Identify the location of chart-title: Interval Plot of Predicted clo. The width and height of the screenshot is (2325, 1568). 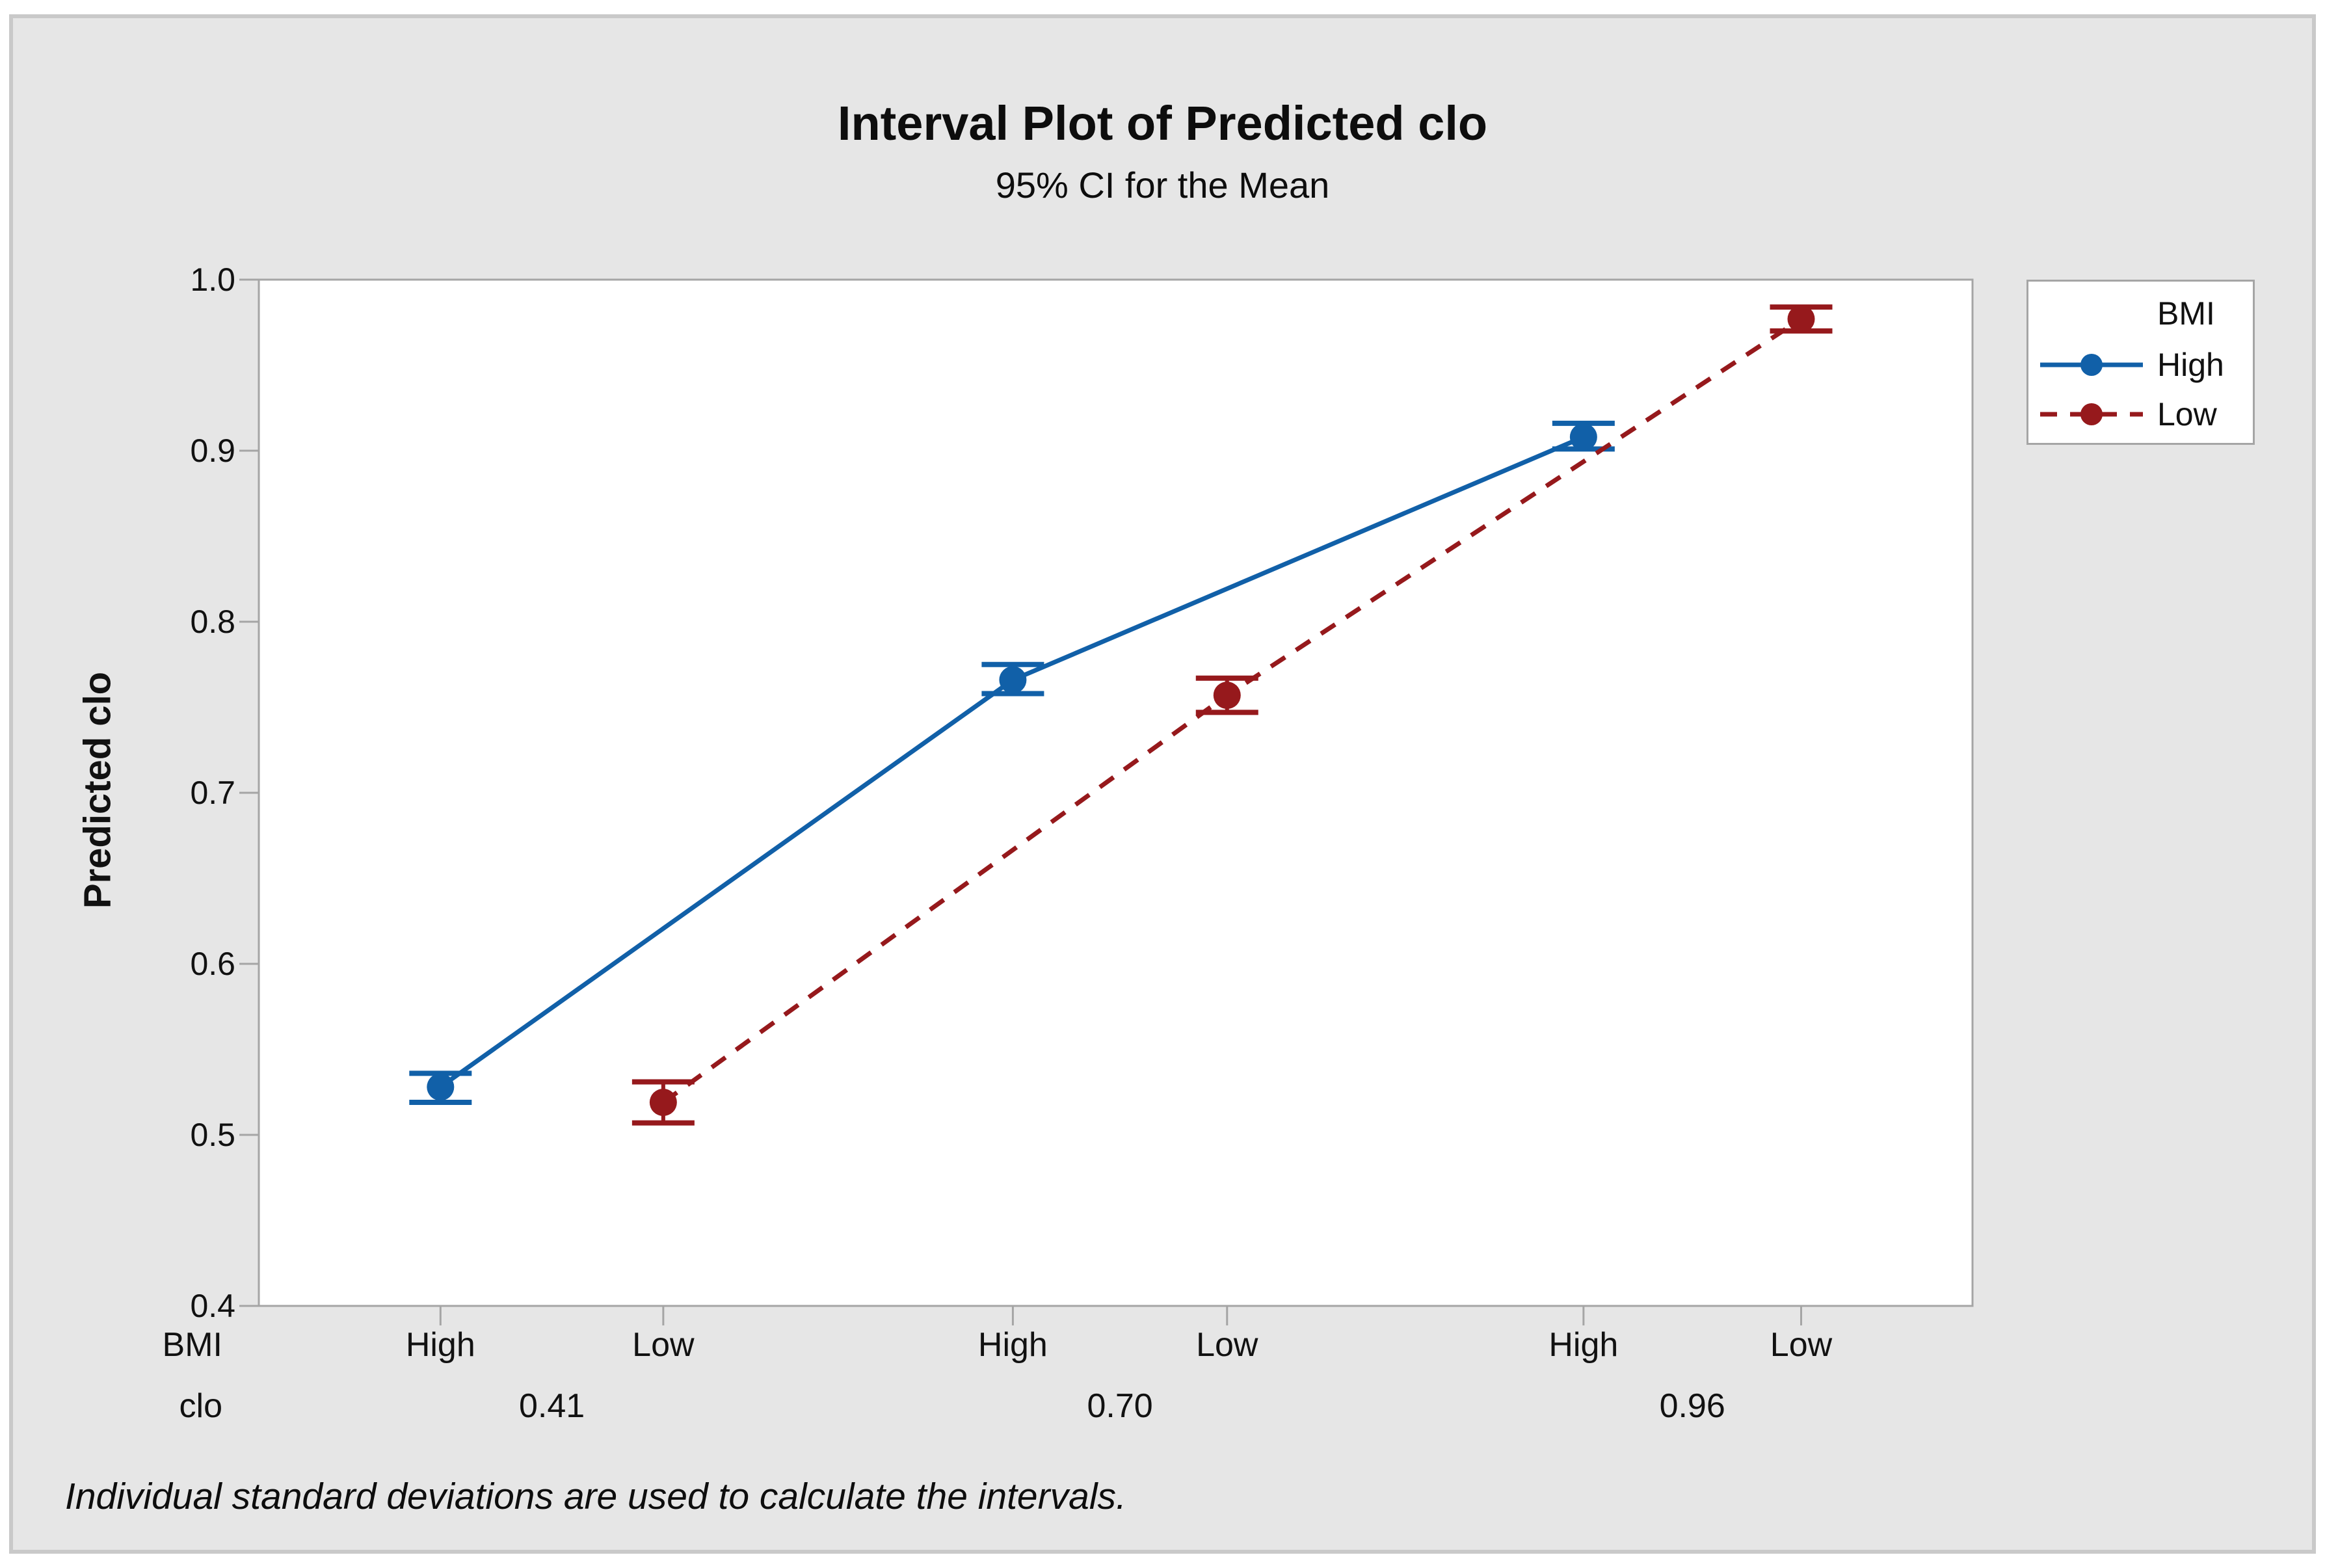
(1162, 123).